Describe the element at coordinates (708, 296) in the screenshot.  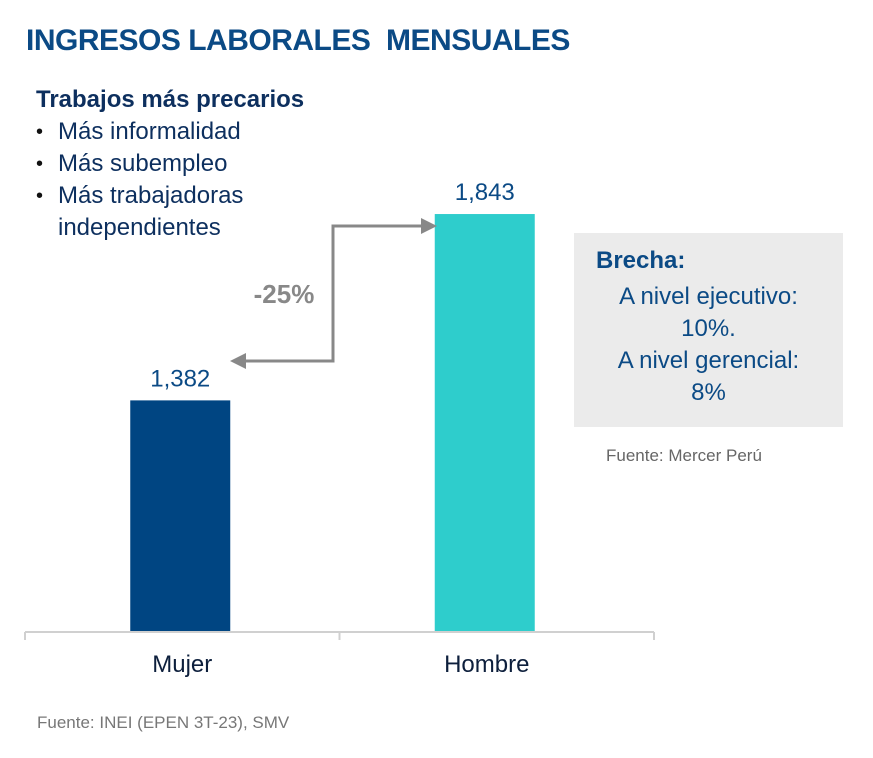
I see `gap-line: A nivel ejecutivo:` at that location.